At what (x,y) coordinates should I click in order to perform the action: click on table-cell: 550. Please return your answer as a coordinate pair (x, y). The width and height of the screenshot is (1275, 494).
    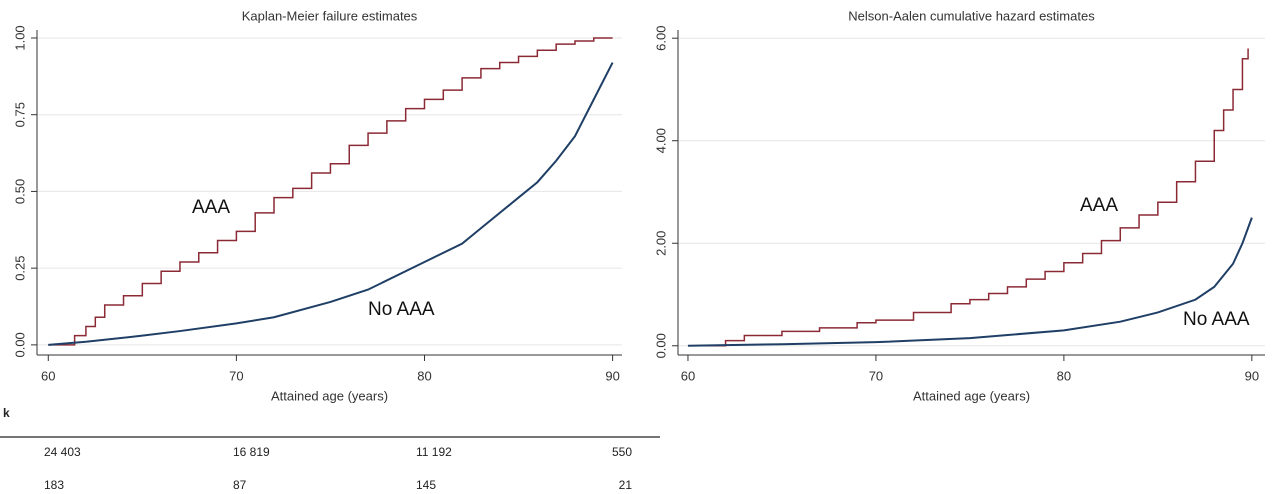
    Looking at the image, I should click on (622, 452).